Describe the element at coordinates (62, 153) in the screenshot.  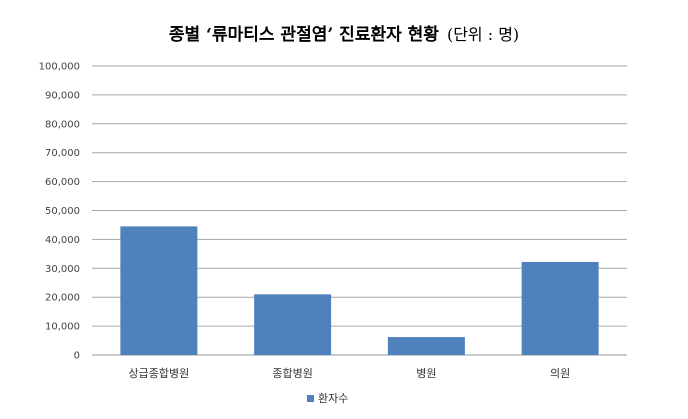
I see `y-tick-label: 70,000` at that location.